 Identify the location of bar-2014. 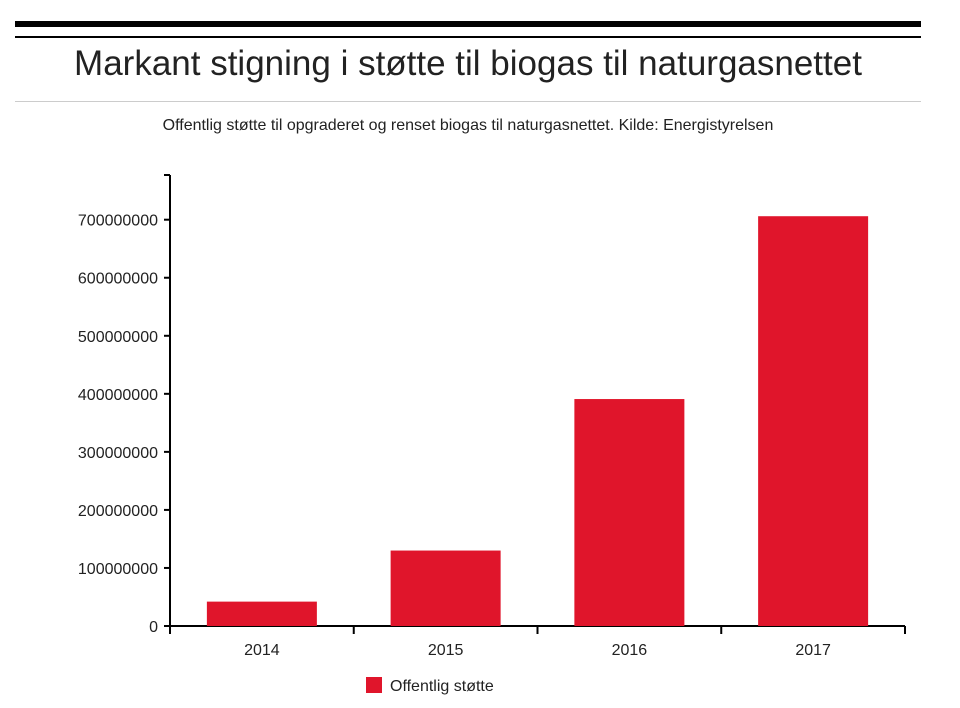
(261, 613).